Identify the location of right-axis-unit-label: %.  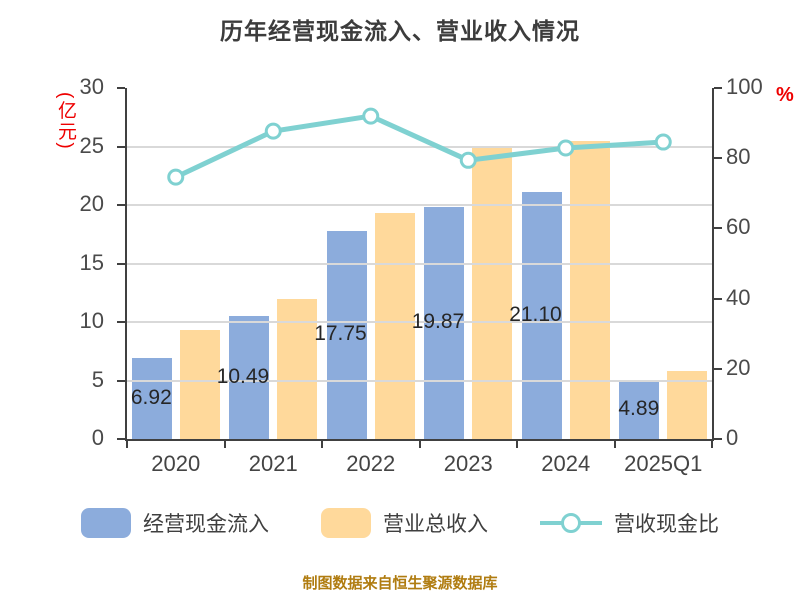
(785, 95).